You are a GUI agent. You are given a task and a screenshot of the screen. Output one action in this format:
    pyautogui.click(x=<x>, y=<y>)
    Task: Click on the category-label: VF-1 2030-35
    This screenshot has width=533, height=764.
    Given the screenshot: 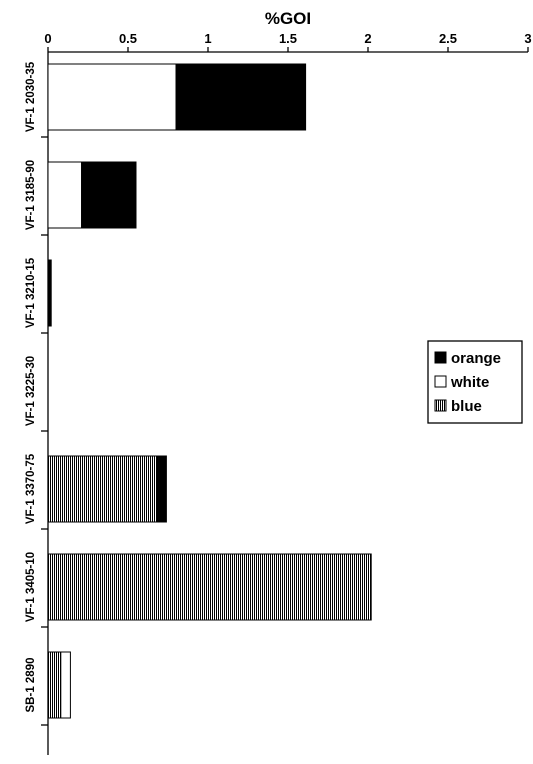 What is the action you would take?
    pyautogui.click(x=31, y=96)
    